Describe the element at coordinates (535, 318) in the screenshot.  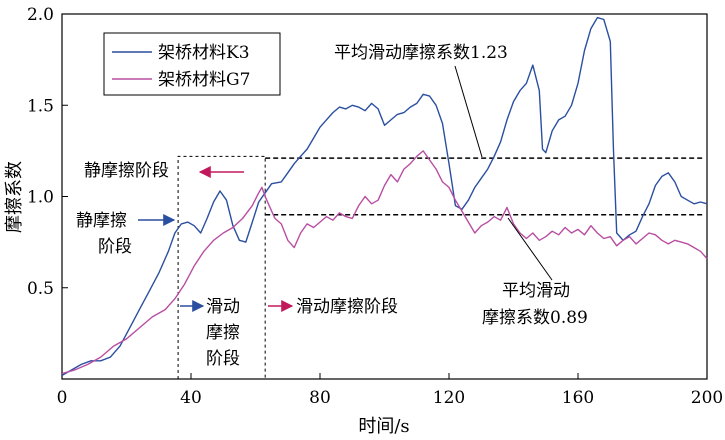
I see `anno-mean-low-2: 摩擦系数0.89` at that location.